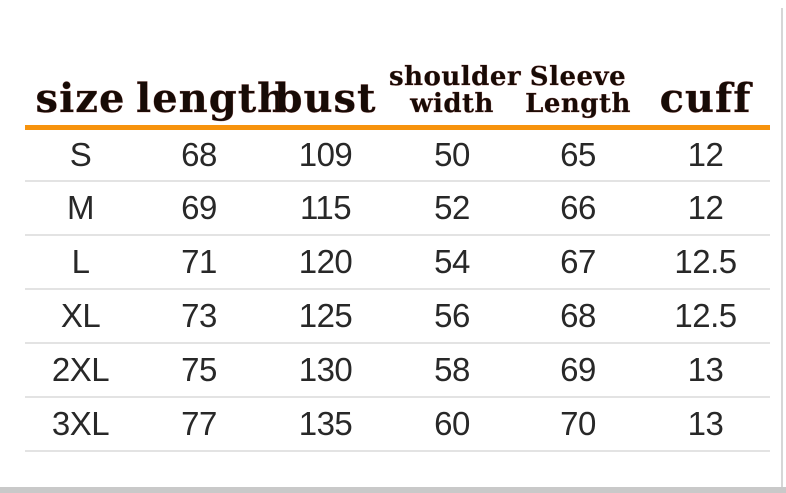 This screenshot has width=786, height=493. I want to click on table-row-l: L 71 120 54 67 12.5, so click(397, 262).